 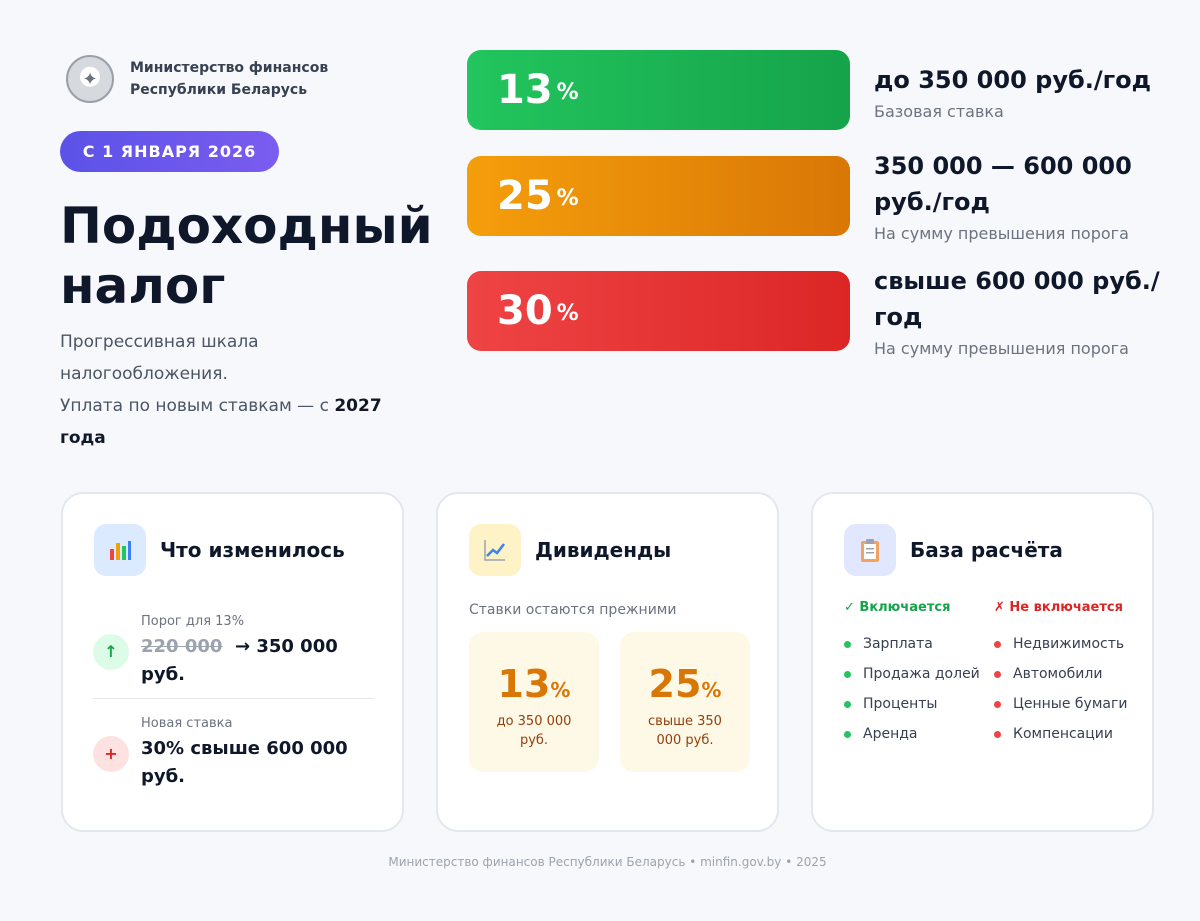 I want to click on bar-chart-icon, so click(x=120, y=550).